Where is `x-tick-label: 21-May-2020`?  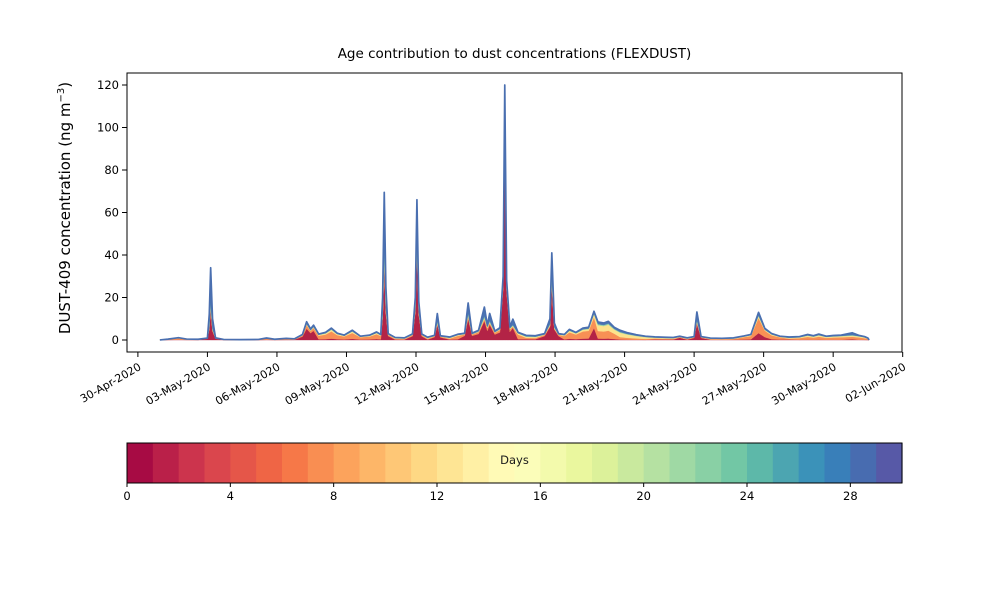
x-tick-label: 21-May-2020 is located at coordinates (595, 384).